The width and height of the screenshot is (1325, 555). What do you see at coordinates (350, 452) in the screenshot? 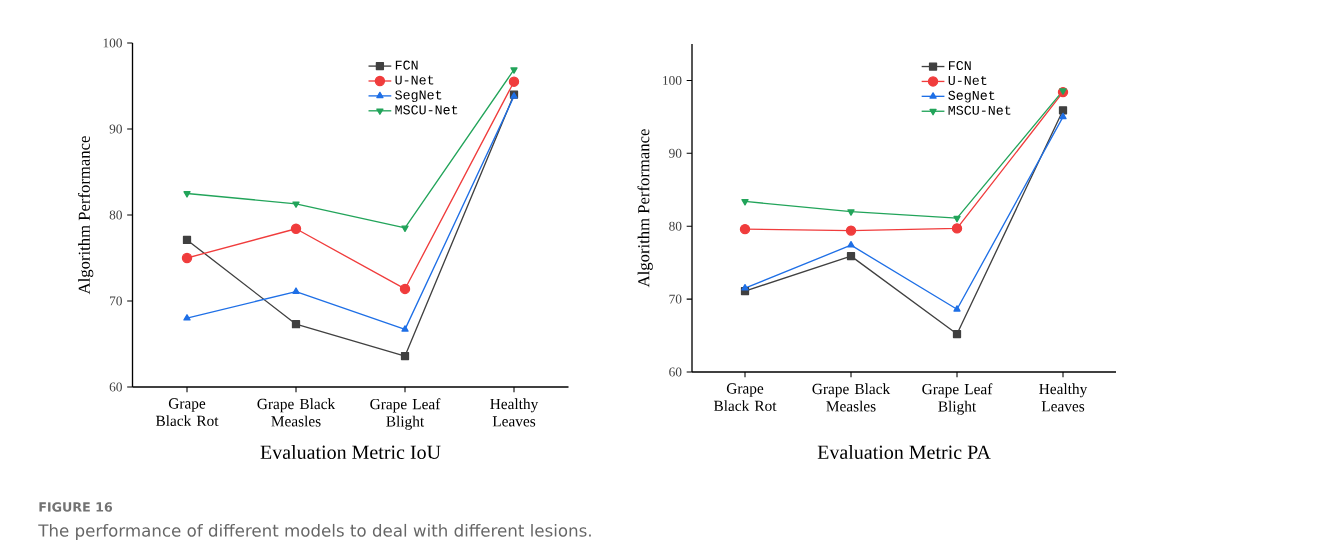
I see `text: Evaluation Metric IoU` at bounding box center [350, 452].